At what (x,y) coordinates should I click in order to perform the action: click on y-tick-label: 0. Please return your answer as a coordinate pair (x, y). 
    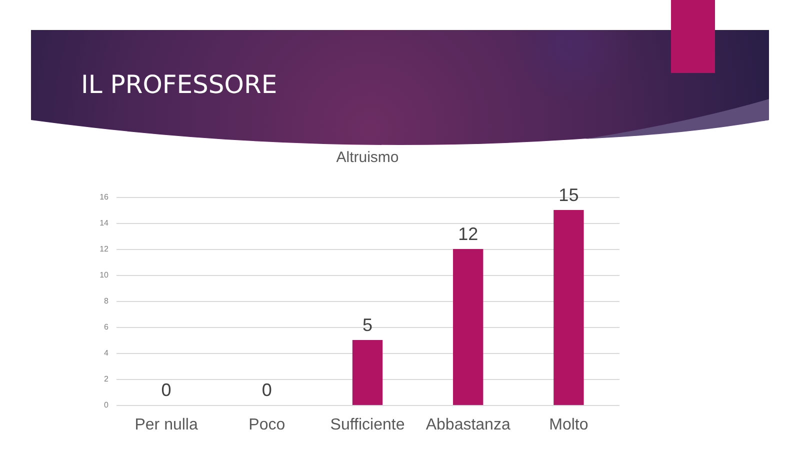
    Looking at the image, I should click on (107, 405).